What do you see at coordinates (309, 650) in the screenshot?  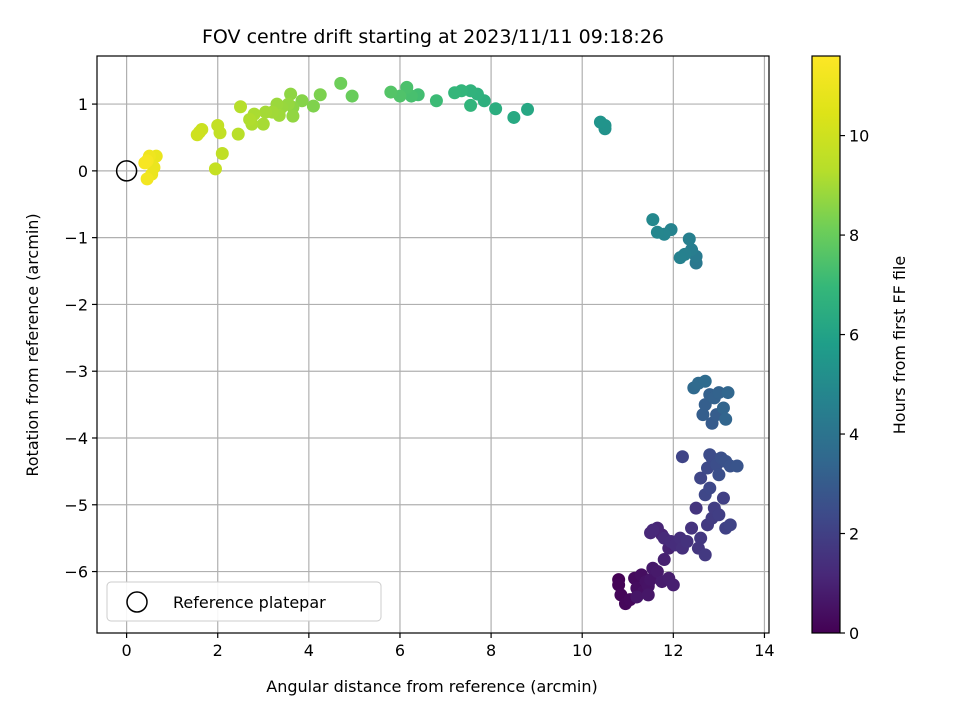 I see `x-tick-label: 4` at bounding box center [309, 650].